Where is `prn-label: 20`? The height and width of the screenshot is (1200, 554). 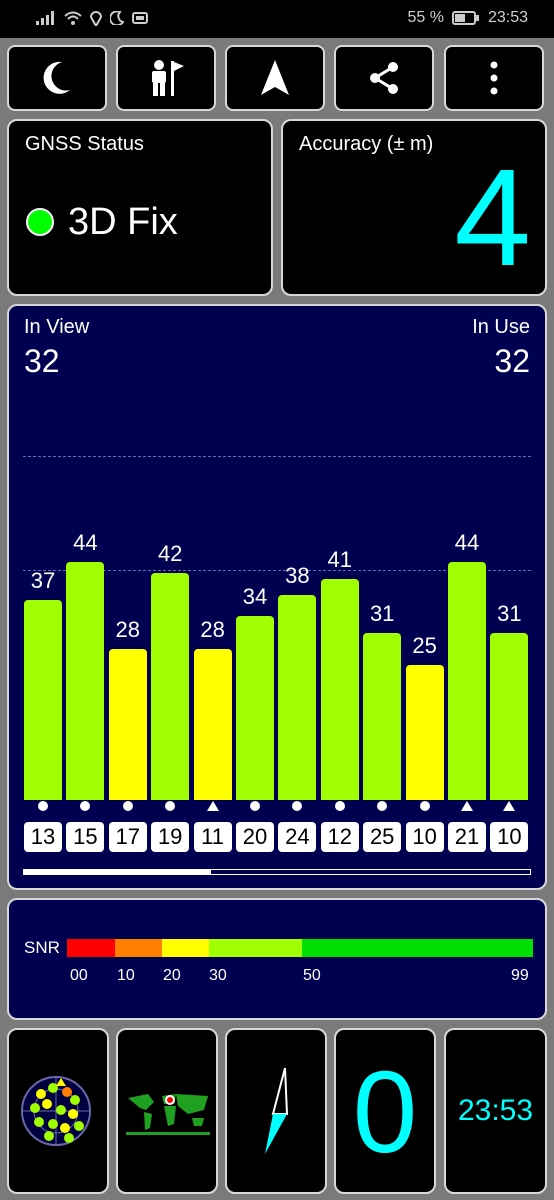 prn-label: 20 is located at coordinates (255, 837).